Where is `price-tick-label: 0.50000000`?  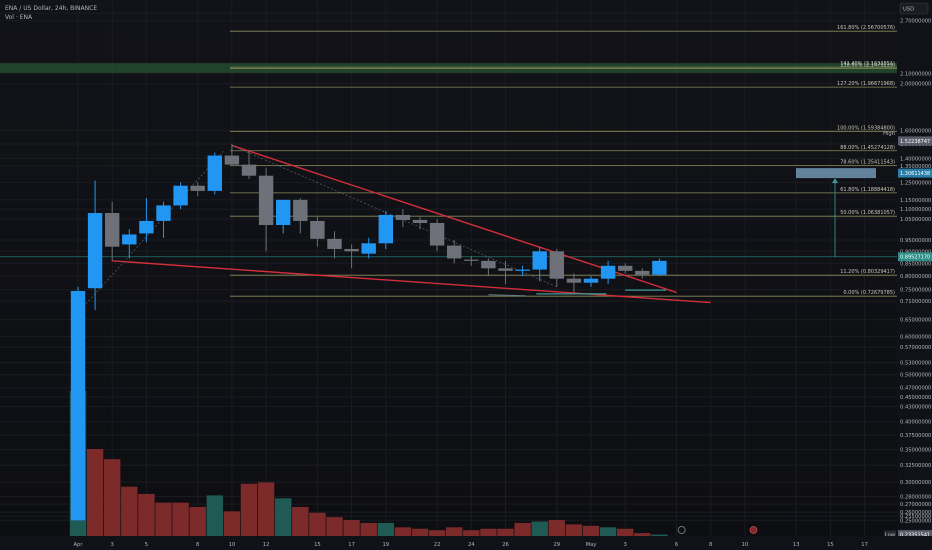
price-tick-label: 0.50000000 is located at coordinates (915, 376).